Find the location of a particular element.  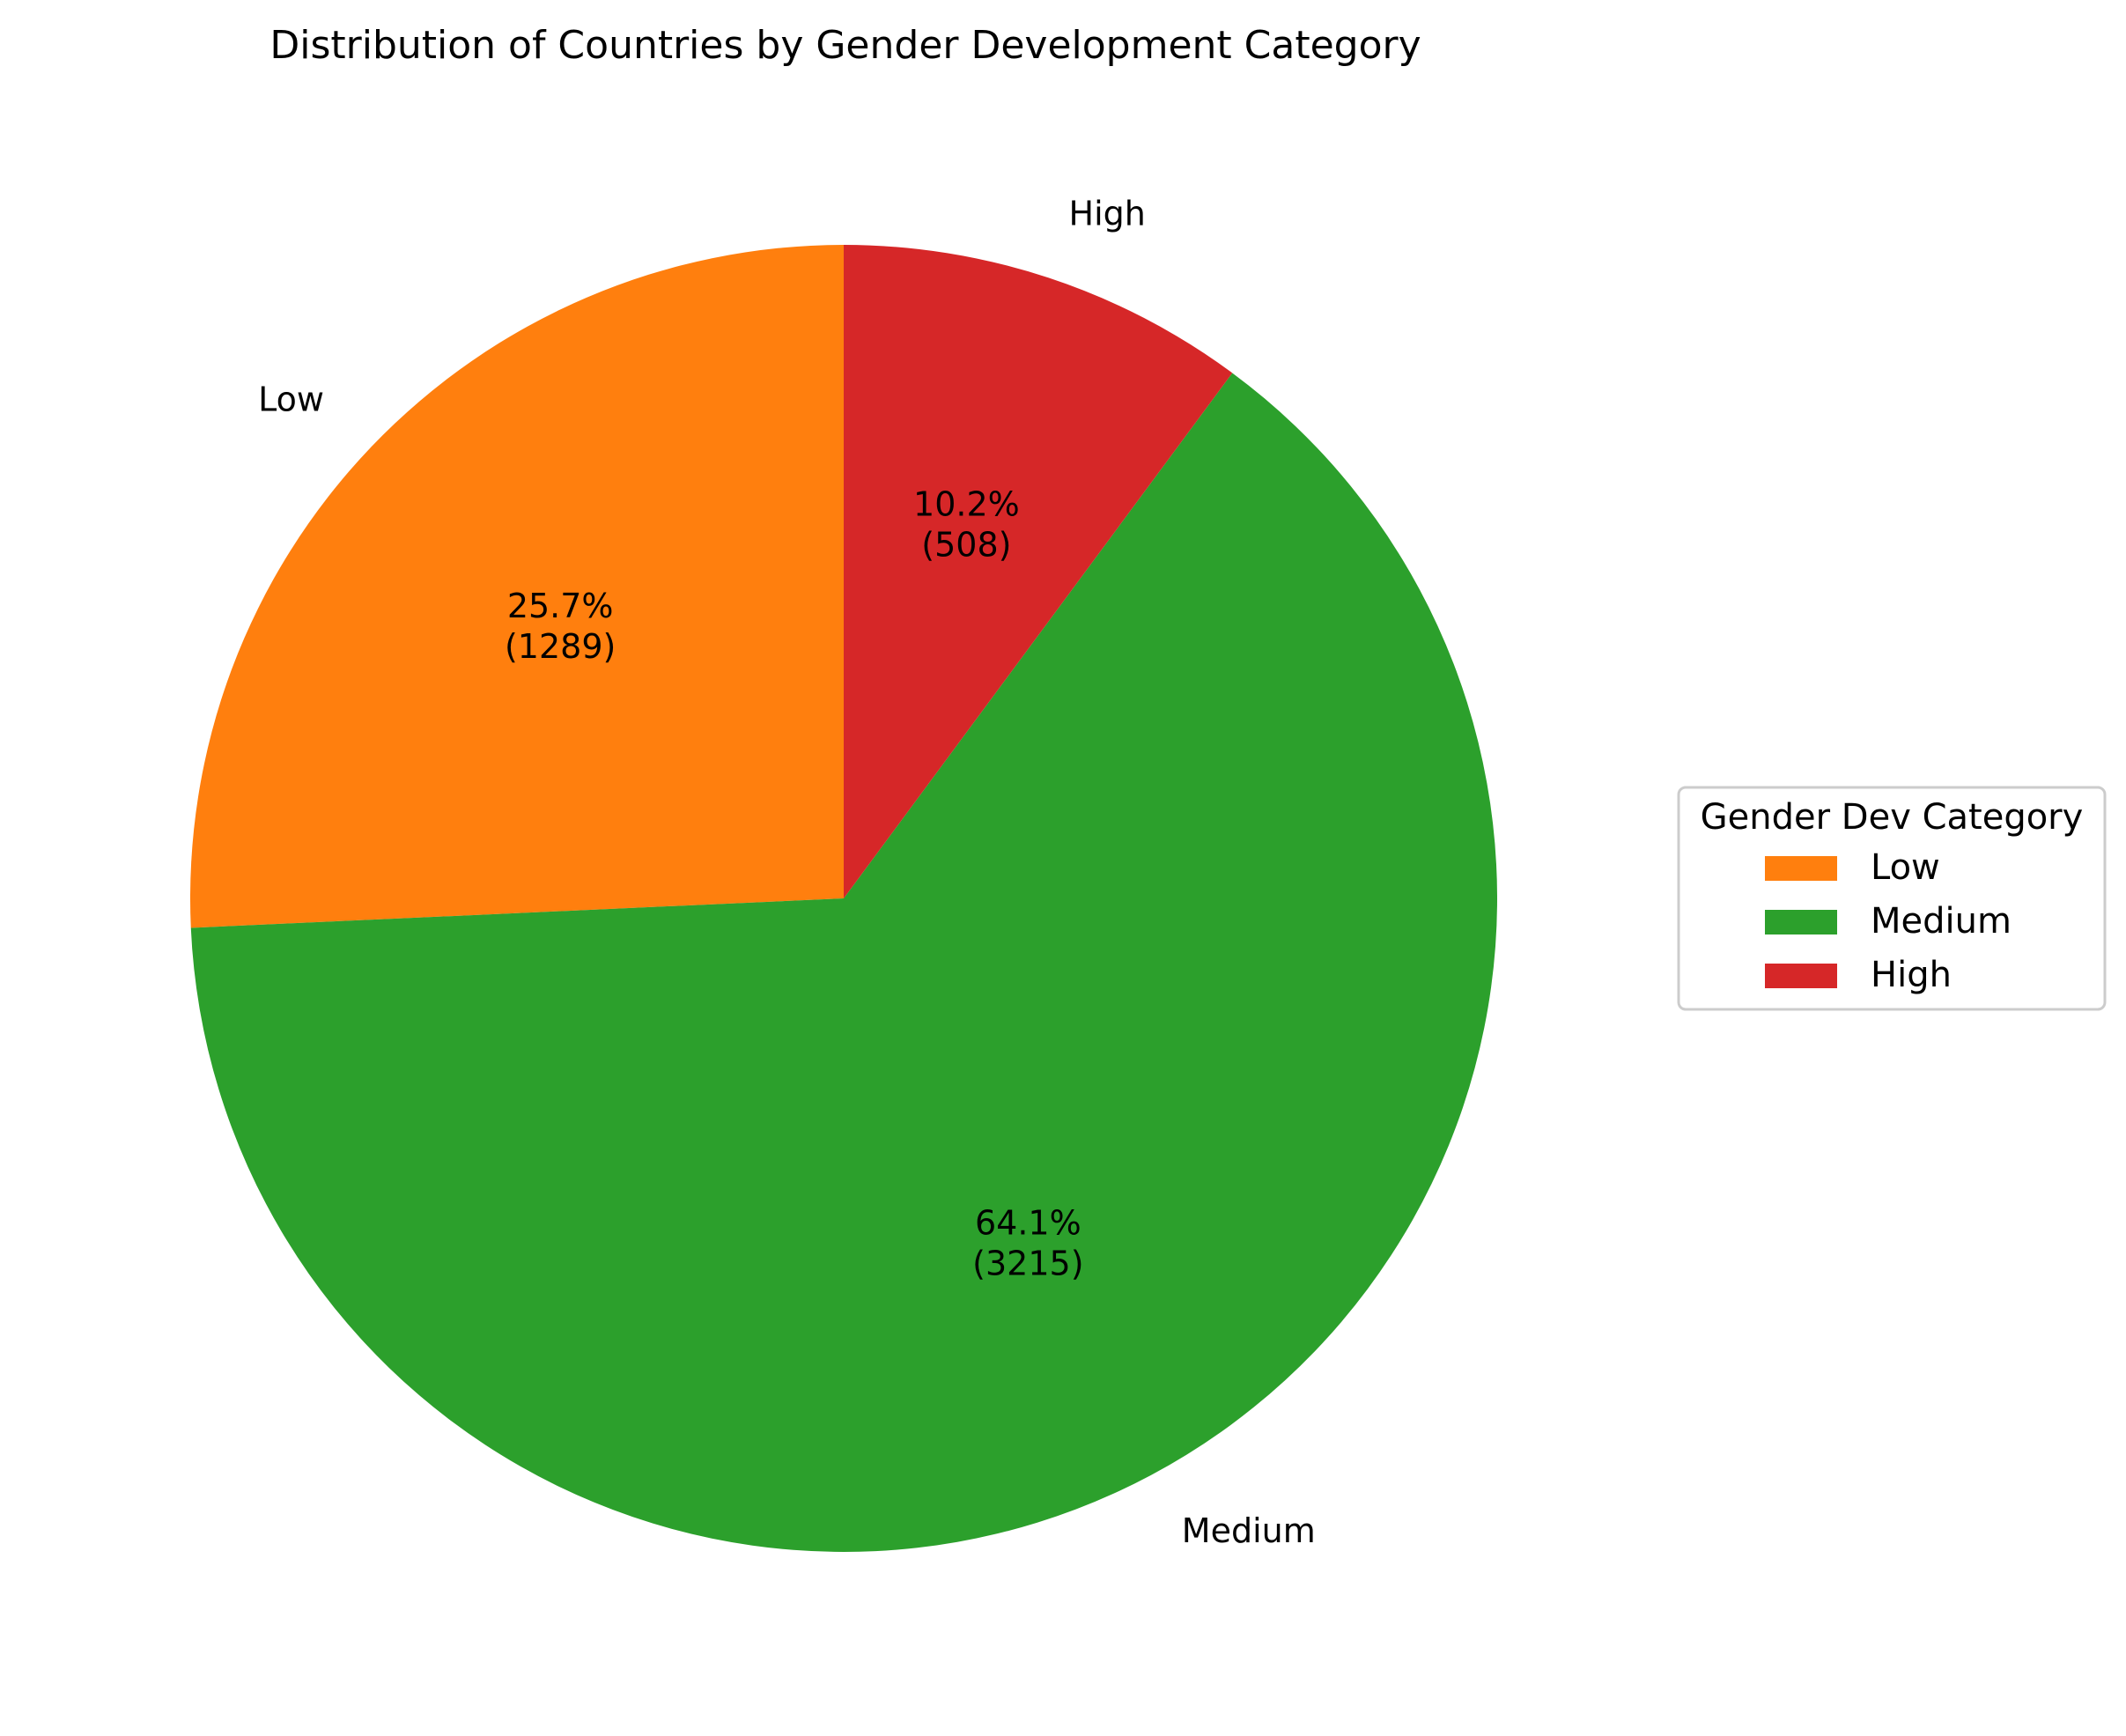

pie-slice-high is located at coordinates (1038, 571).